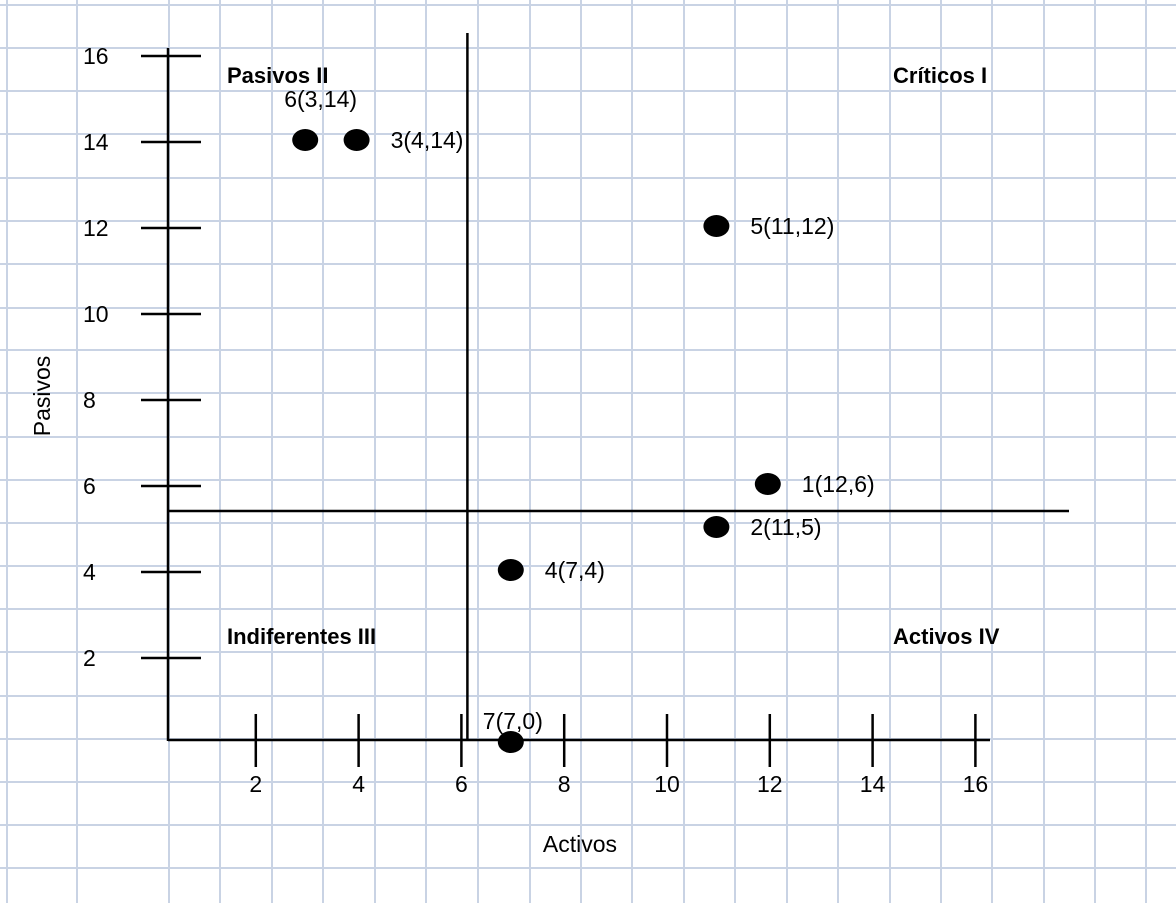 The width and height of the screenshot is (1176, 903). Describe the element at coordinates (96, 142) in the screenshot. I see `y-tick-label: 14` at that location.